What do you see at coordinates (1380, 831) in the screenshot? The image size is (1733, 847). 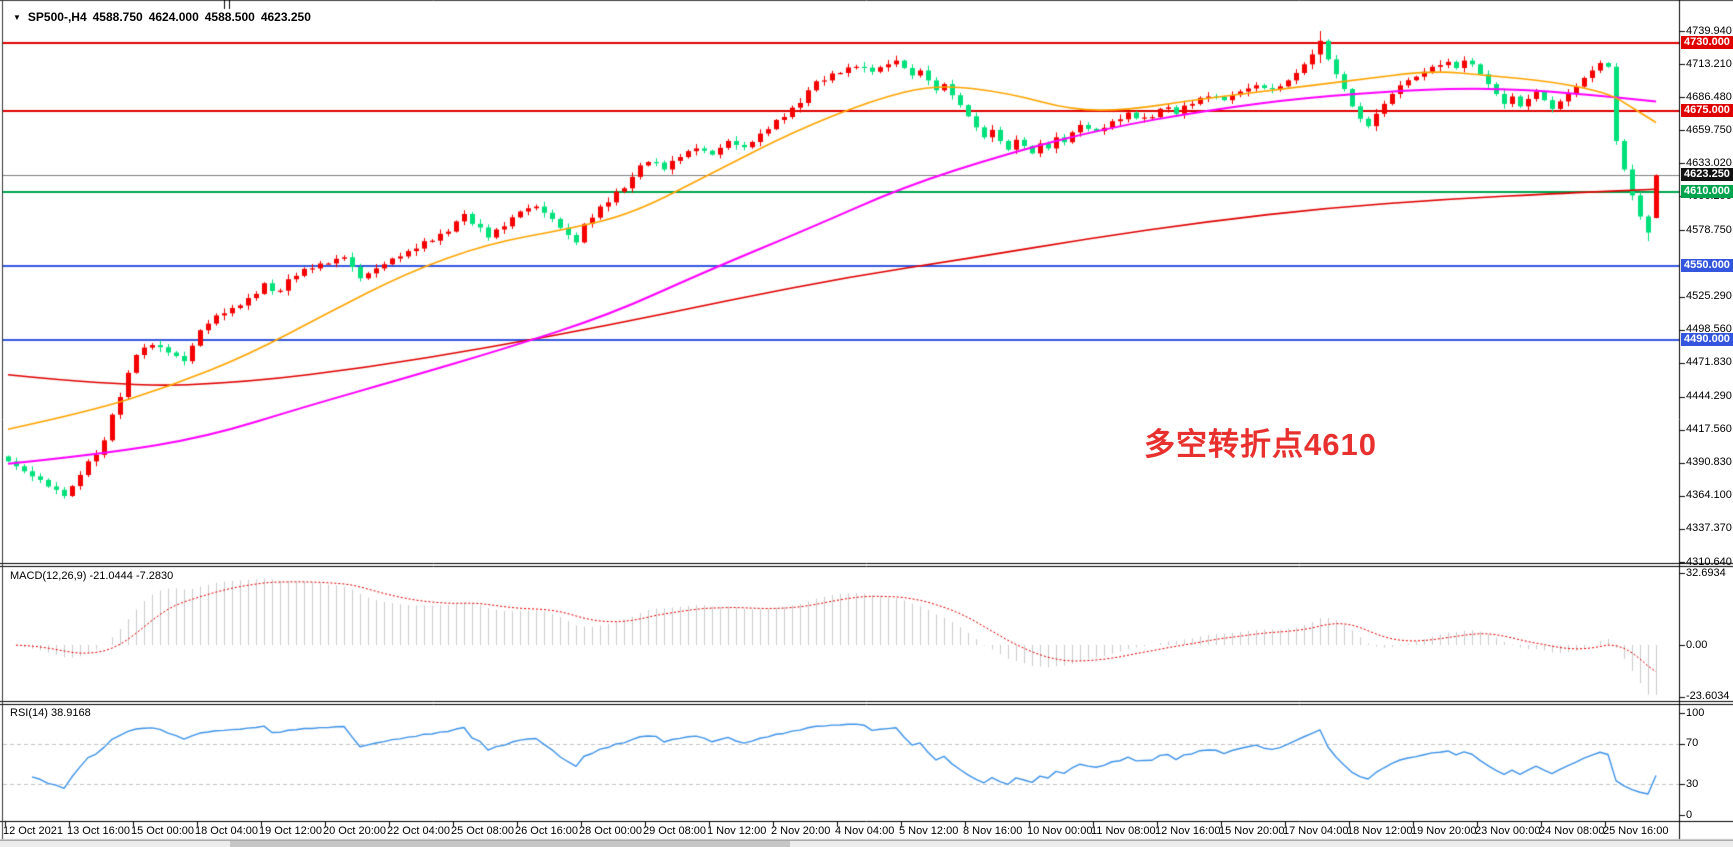 I see `time-axis-label: 18 Nov 12:00` at bounding box center [1380, 831].